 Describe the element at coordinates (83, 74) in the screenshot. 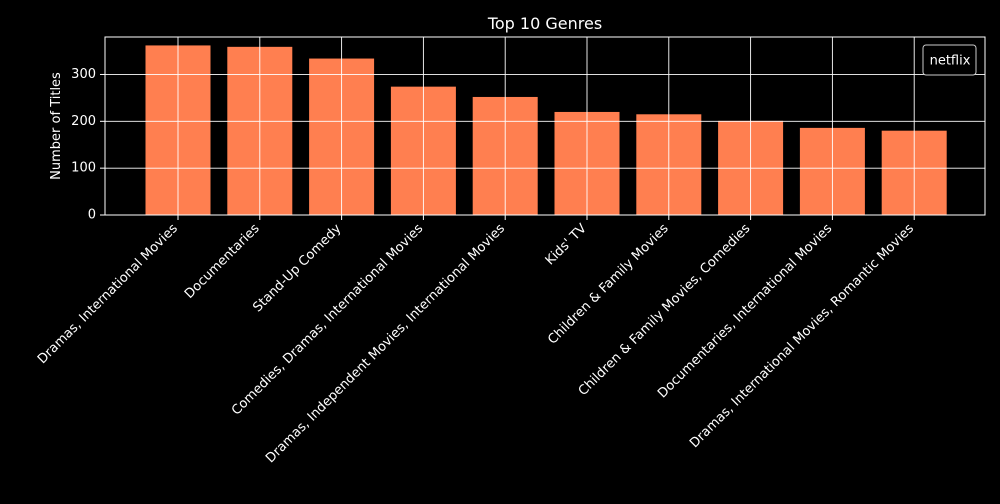

I see `y-tick-label-300: 300` at that location.